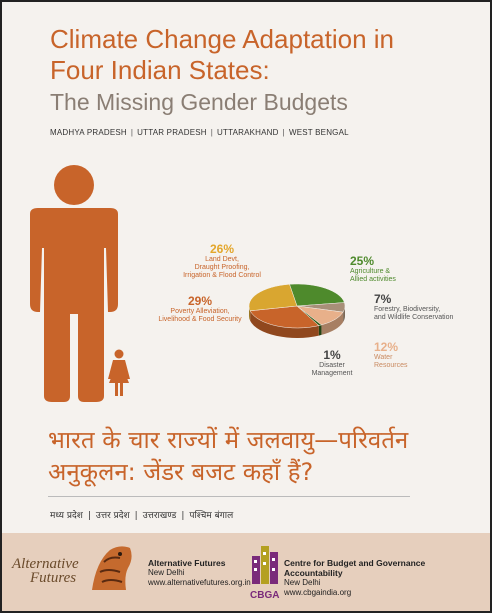  I want to click on label-line: Allied activities, so click(373, 279).